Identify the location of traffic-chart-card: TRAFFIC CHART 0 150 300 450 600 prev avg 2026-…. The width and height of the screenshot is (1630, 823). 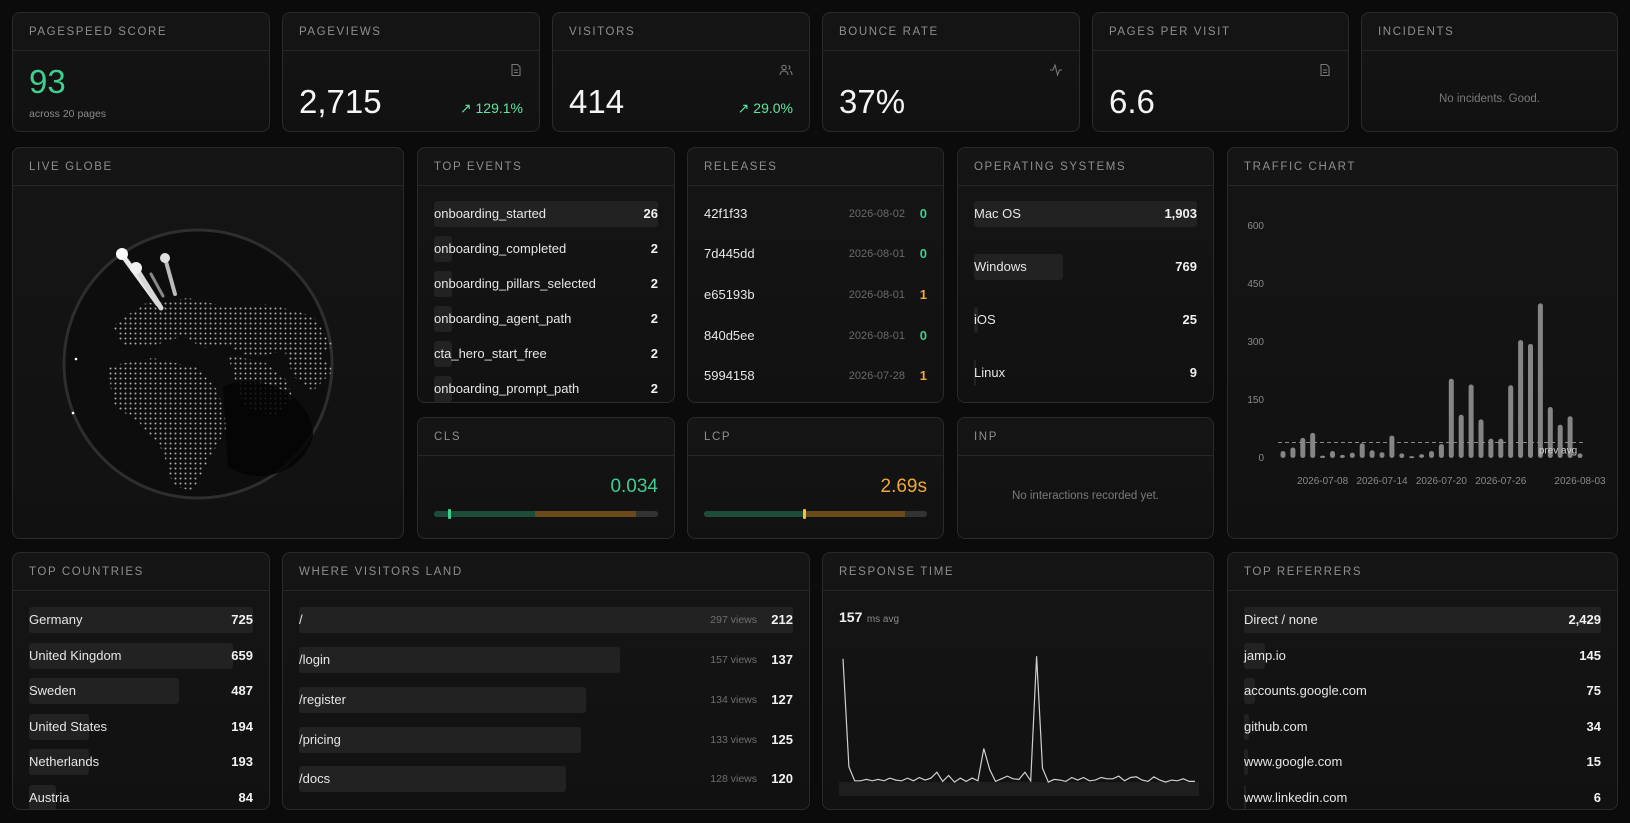
(1422, 343).